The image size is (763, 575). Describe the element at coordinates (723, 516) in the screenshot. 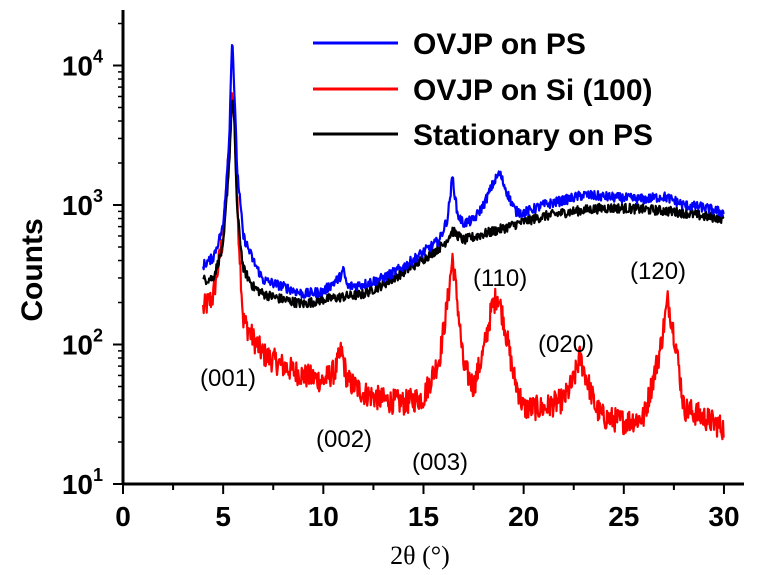

I see `x-tick-label: 30` at that location.